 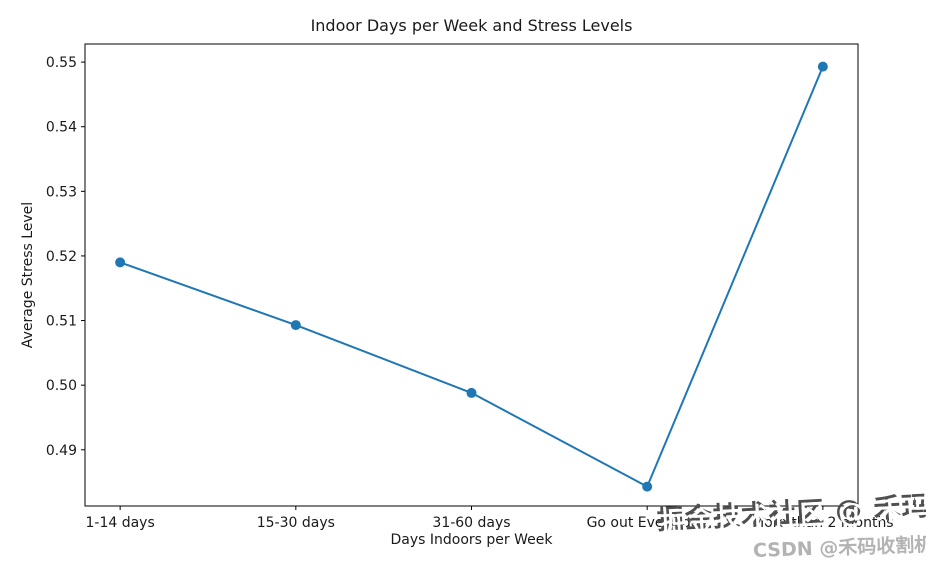 I want to click on y-tick-label: 0.51, so click(x=61, y=322).